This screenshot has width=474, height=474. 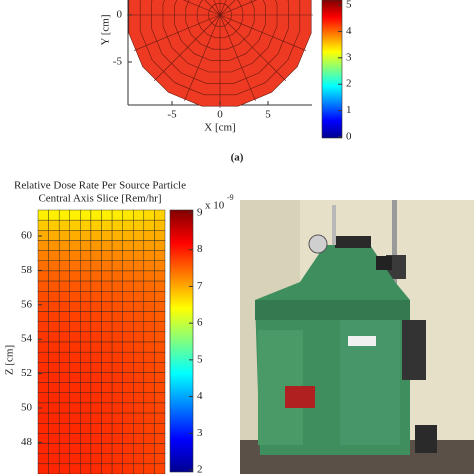 What do you see at coordinates (349, 137) in the screenshot?
I see `colorbar-tick-label: 0` at bounding box center [349, 137].